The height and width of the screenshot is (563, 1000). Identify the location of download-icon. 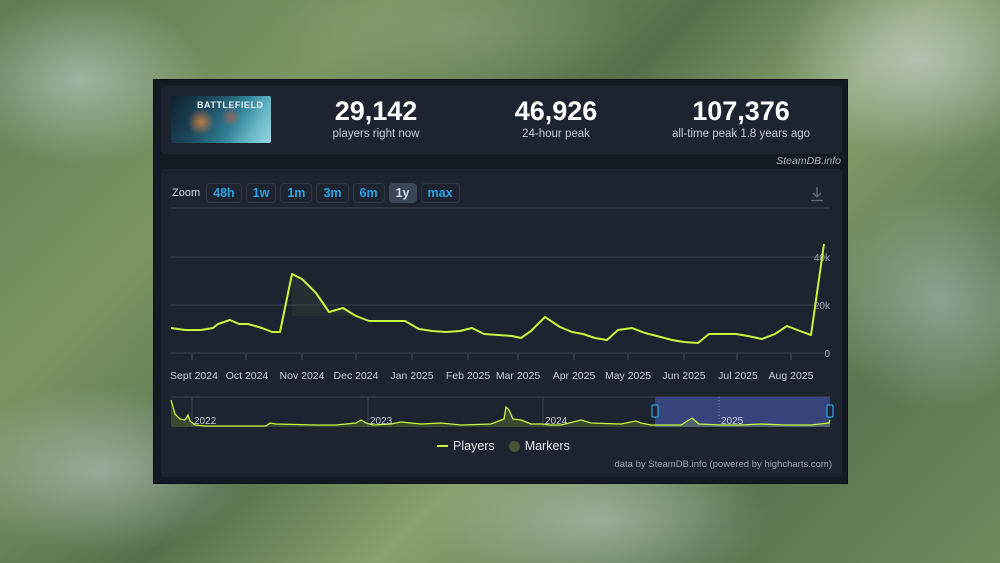
(817, 194).